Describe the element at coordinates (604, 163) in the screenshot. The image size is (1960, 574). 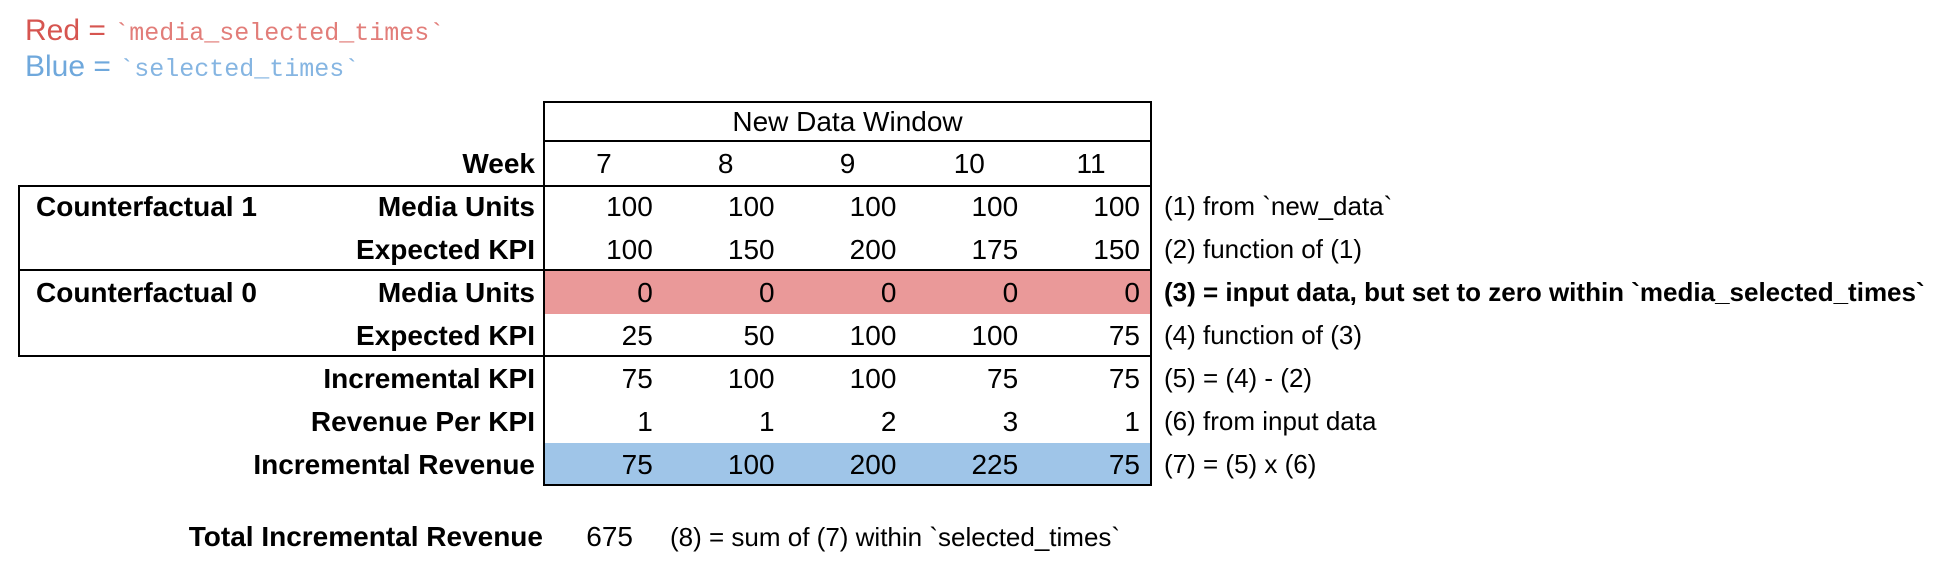
I see `week-cell: 7` at that location.